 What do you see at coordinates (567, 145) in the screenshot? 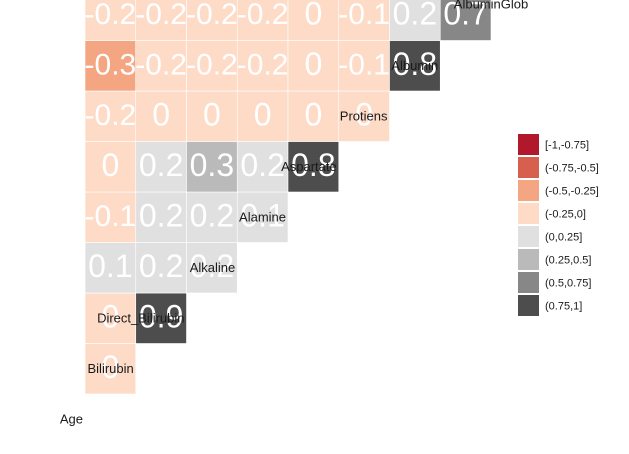
I see `legend-label: [-1,-0.75]` at bounding box center [567, 145].